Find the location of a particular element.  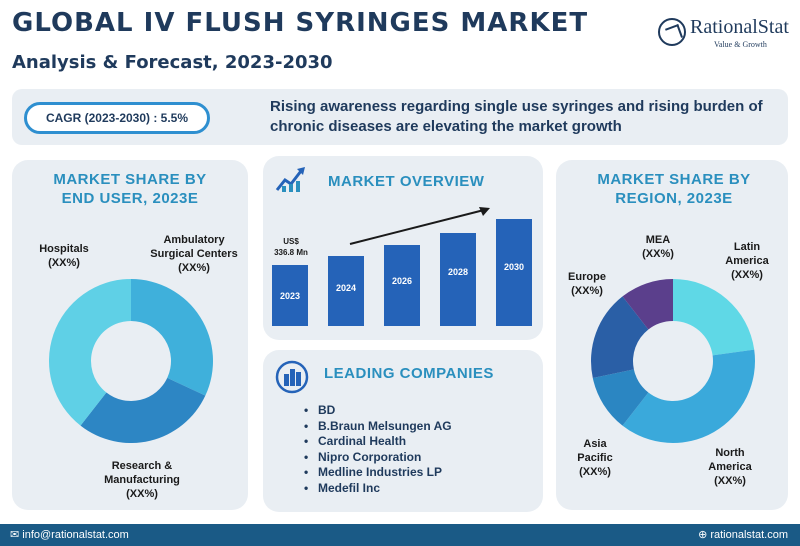

market-overview-heading: MARKET OVERVIEW is located at coordinates (406, 181).